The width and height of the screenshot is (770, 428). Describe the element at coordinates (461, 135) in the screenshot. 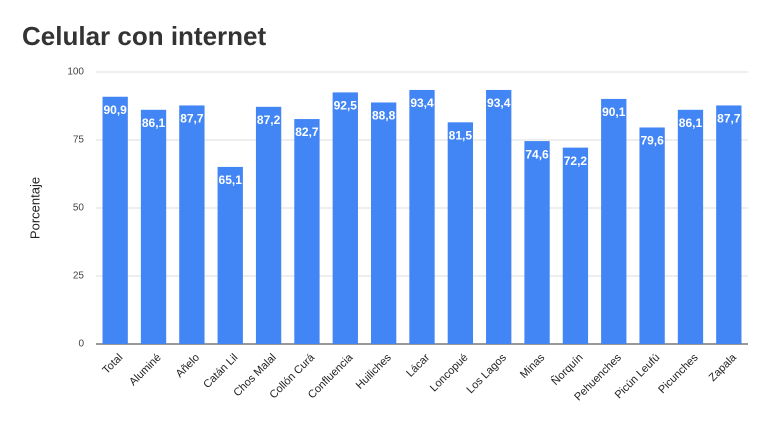

I see `value-label: 81,5` at that location.